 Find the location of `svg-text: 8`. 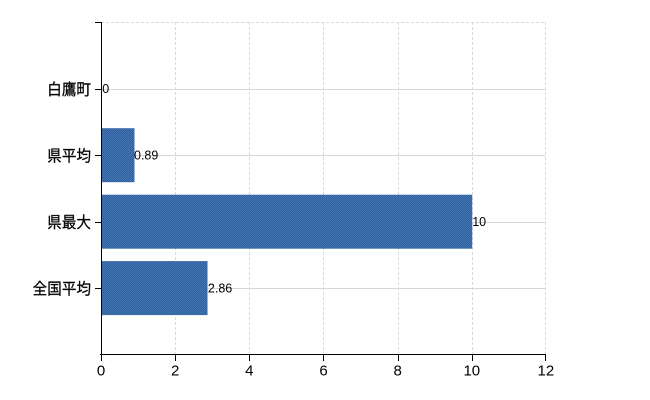

svg-text: 8 is located at coordinates (398, 370).